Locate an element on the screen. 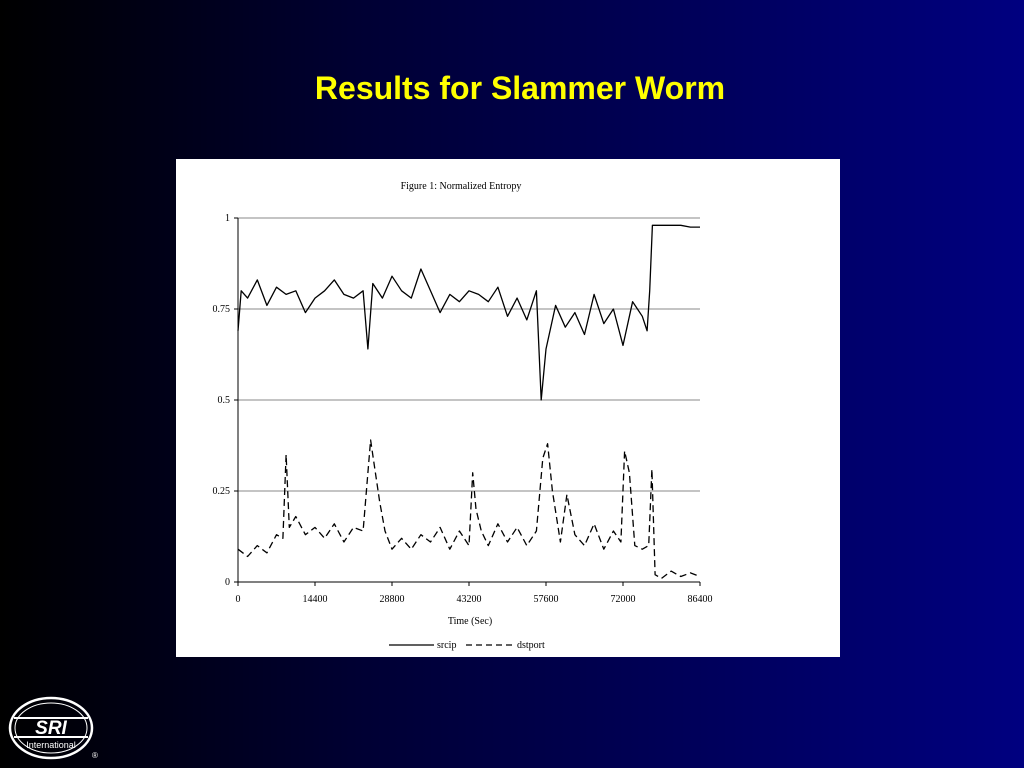 Image resolution: width=1024 pixels, height=768 pixels. series-line-srcip is located at coordinates (468, 312).